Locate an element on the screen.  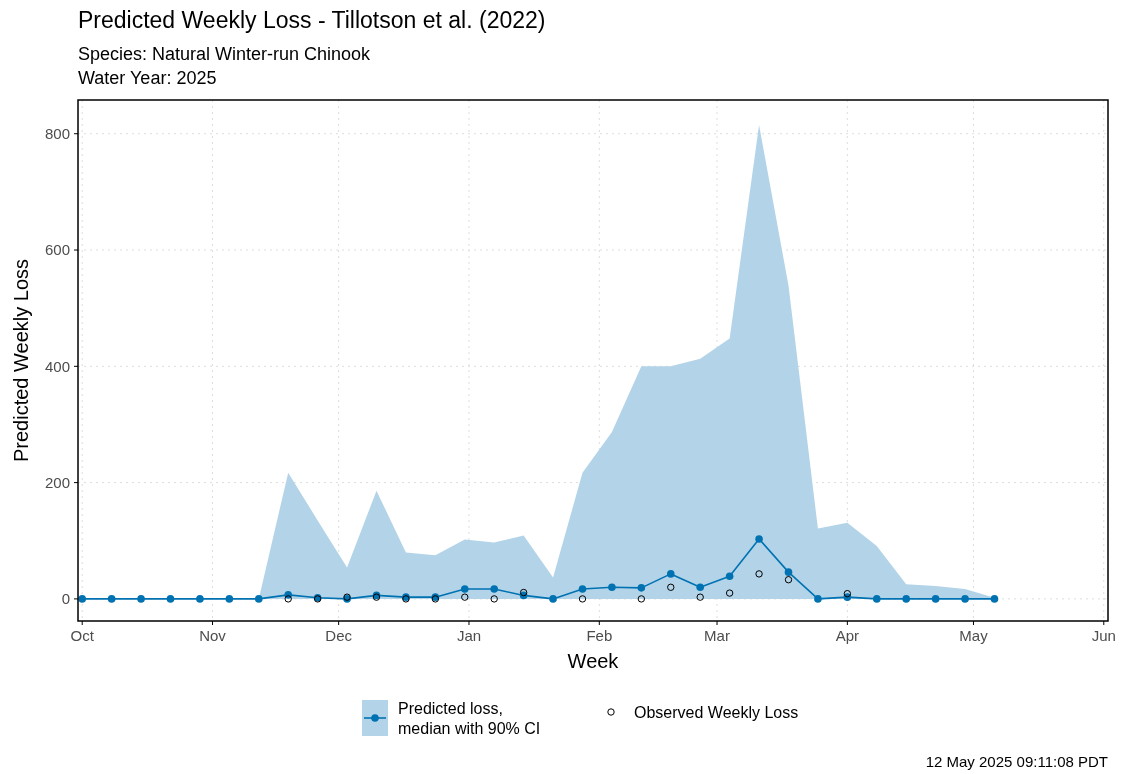
x-tick-label: Feb is located at coordinates (599, 635).